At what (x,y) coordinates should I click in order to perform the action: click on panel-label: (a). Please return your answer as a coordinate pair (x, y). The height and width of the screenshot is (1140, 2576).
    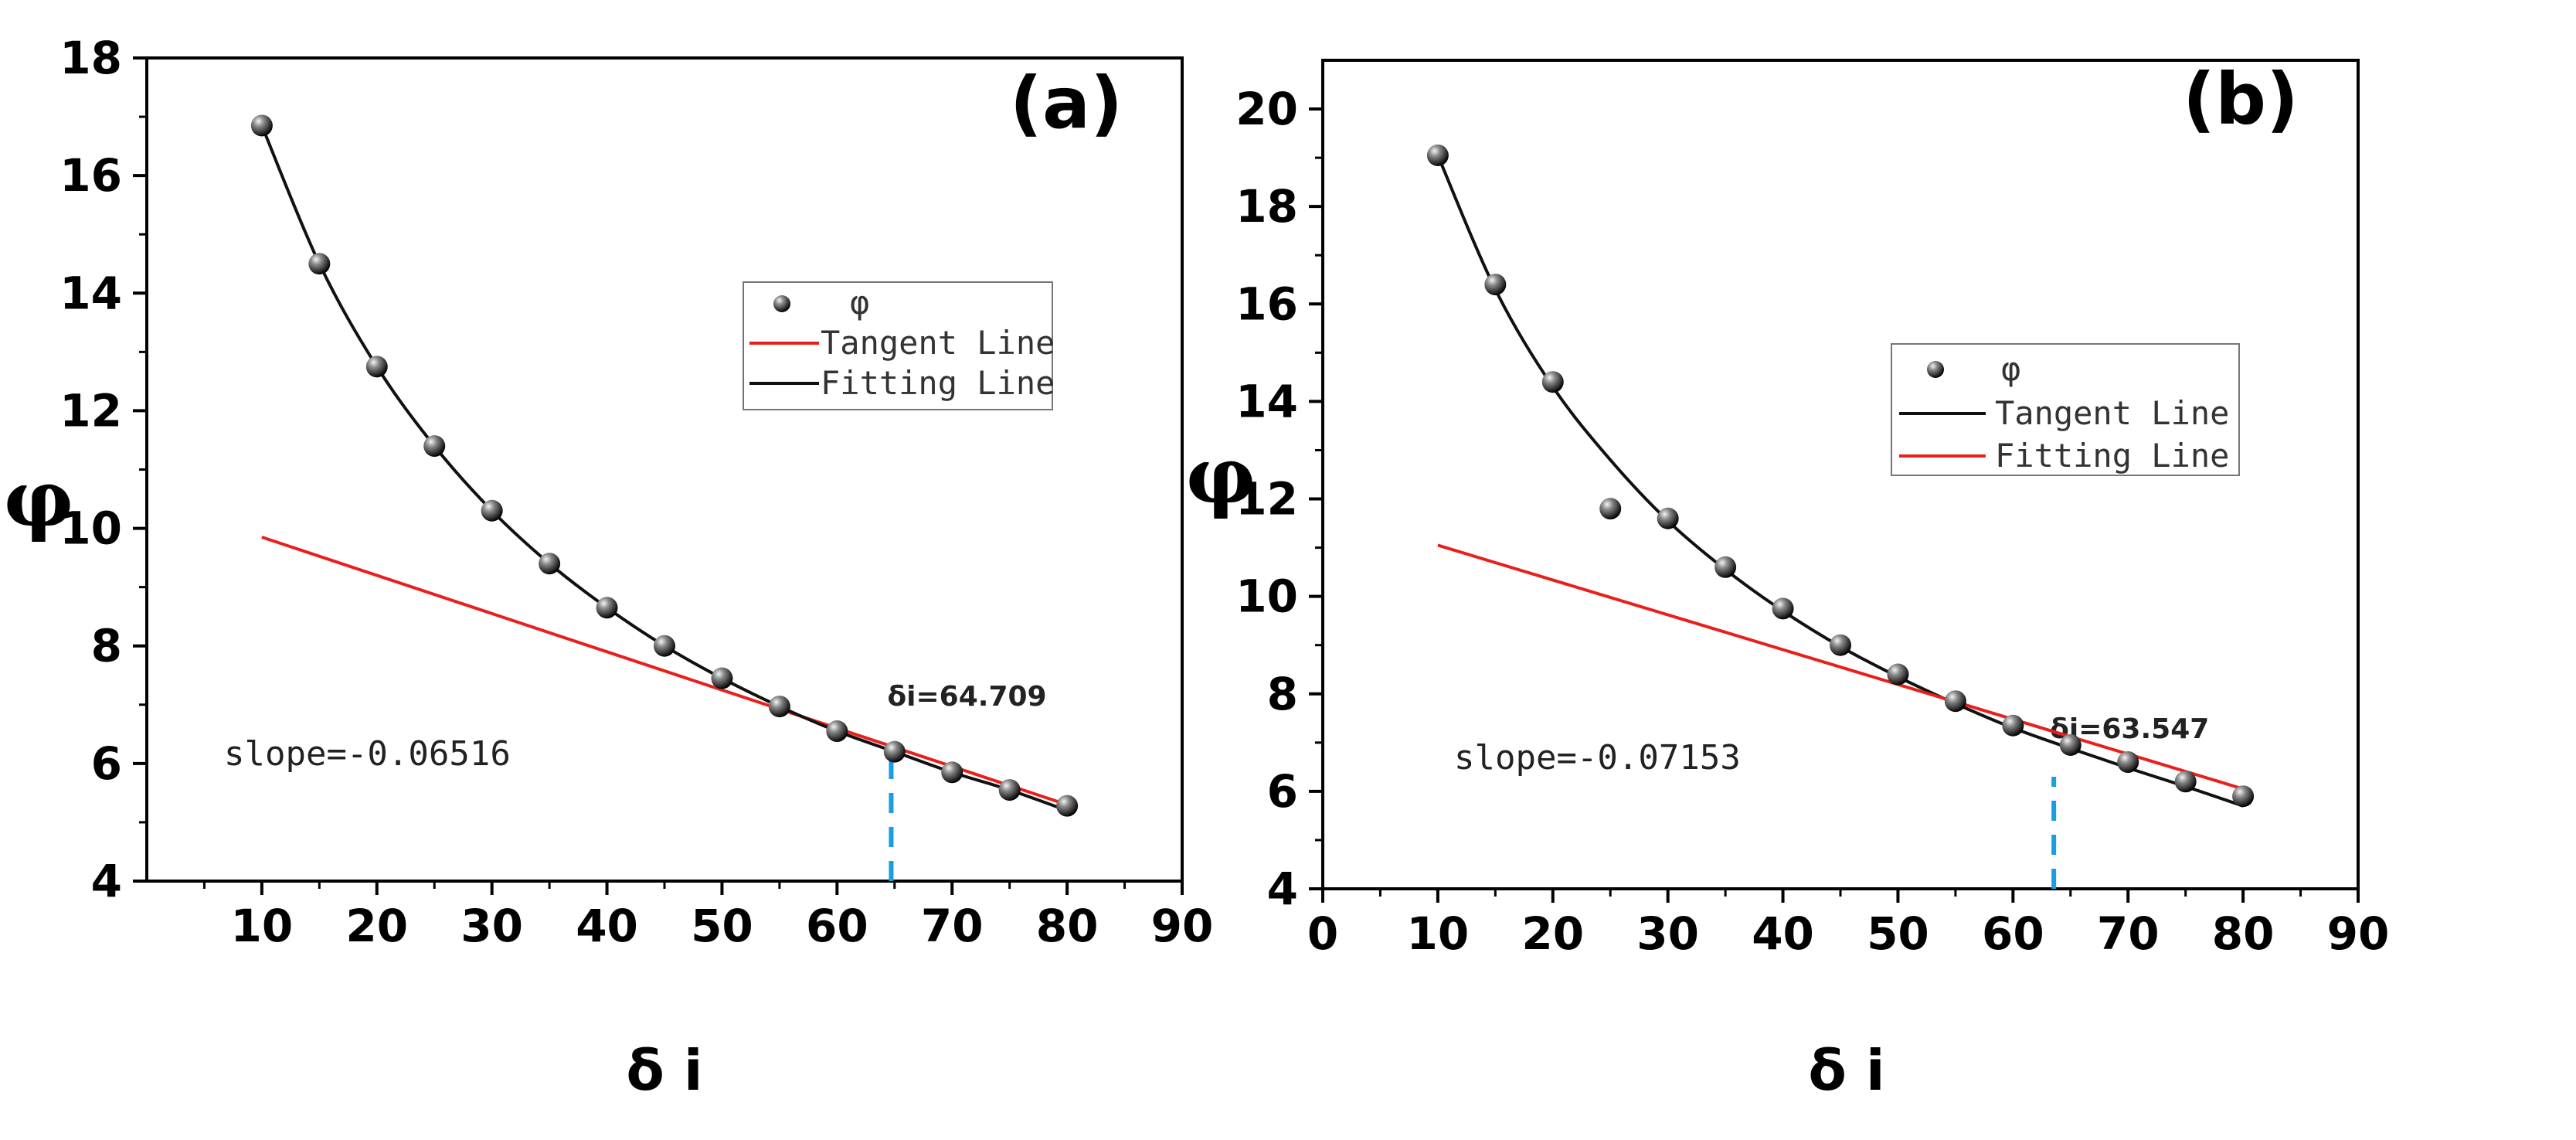
    Looking at the image, I should click on (1066, 103).